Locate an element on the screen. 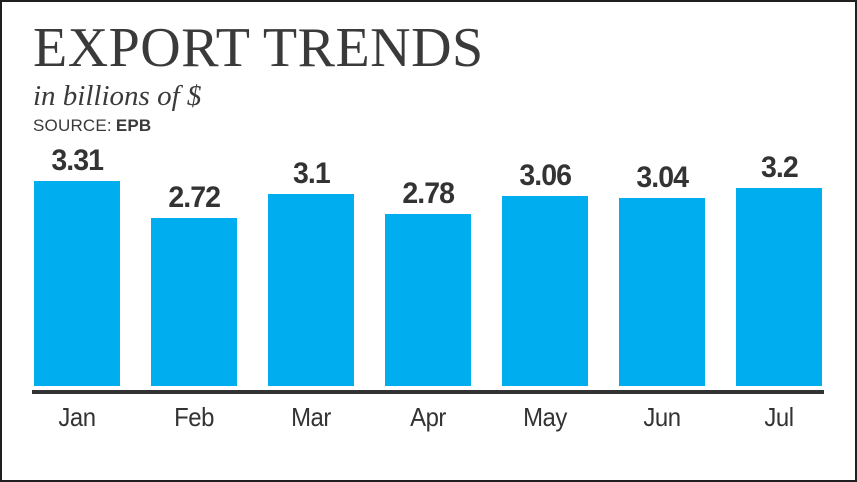 This screenshot has width=857, height=482. month-label: Apr is located at coordinates (428, 417).